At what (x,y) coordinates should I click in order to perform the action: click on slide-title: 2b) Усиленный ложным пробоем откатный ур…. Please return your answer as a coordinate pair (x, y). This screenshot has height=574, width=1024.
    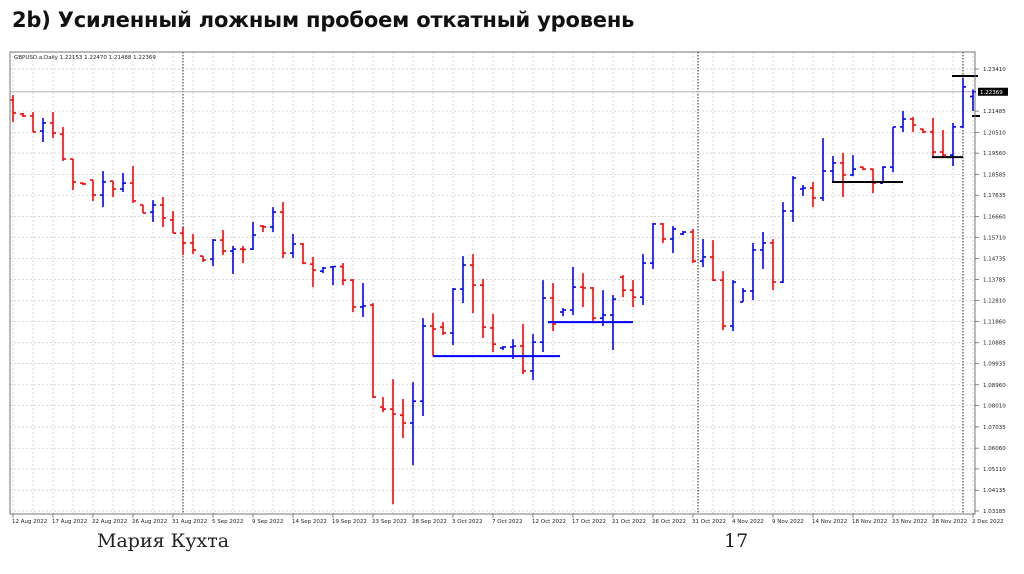
    Looking at the image, I should click on (323, 20).